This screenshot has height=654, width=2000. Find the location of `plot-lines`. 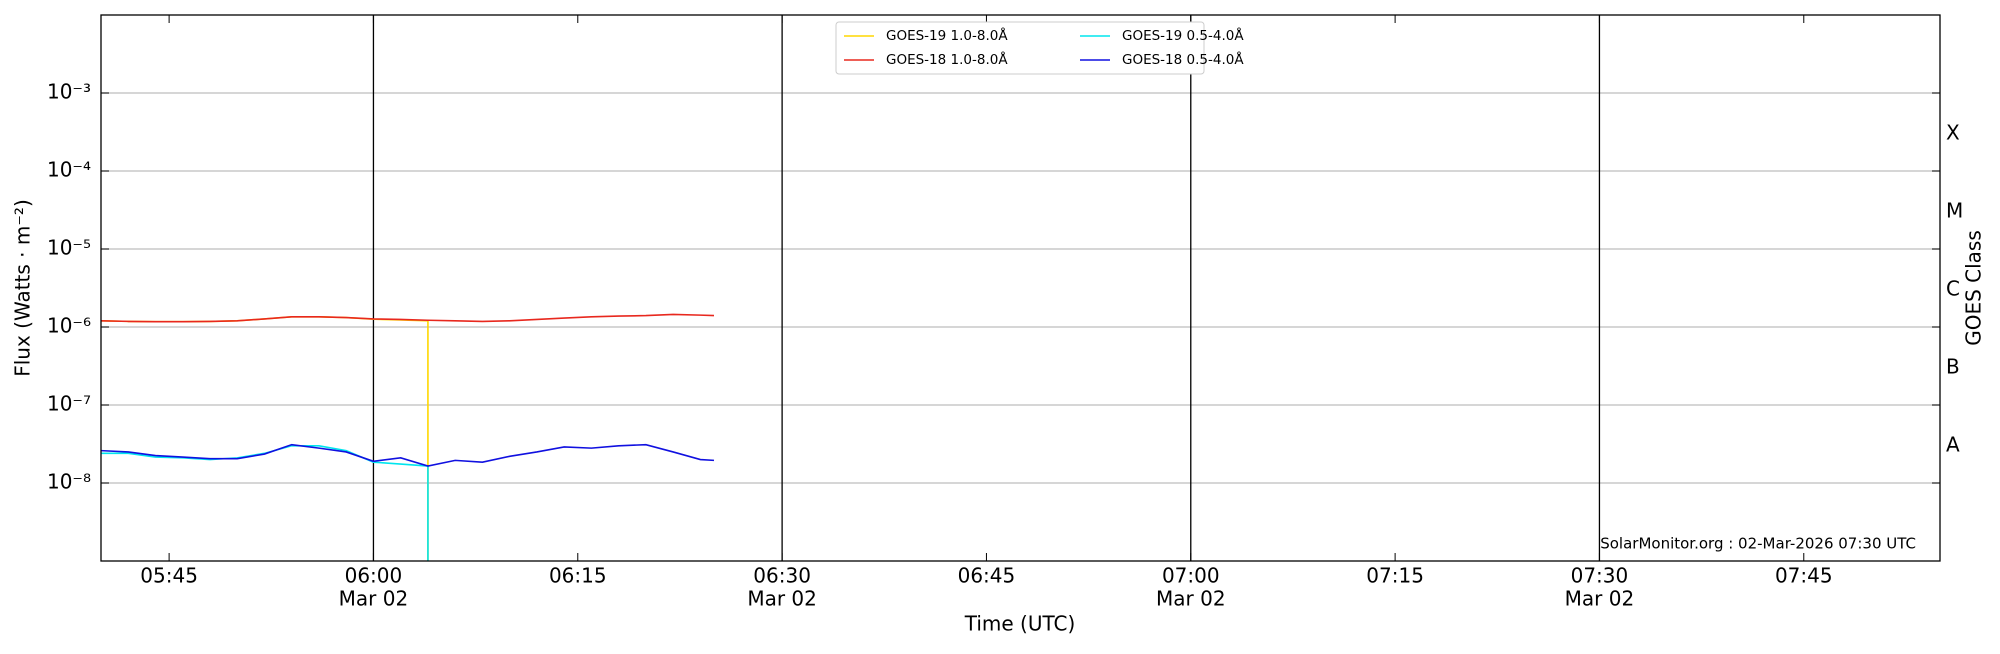

plot-lines is located at coordinates (408, 437).